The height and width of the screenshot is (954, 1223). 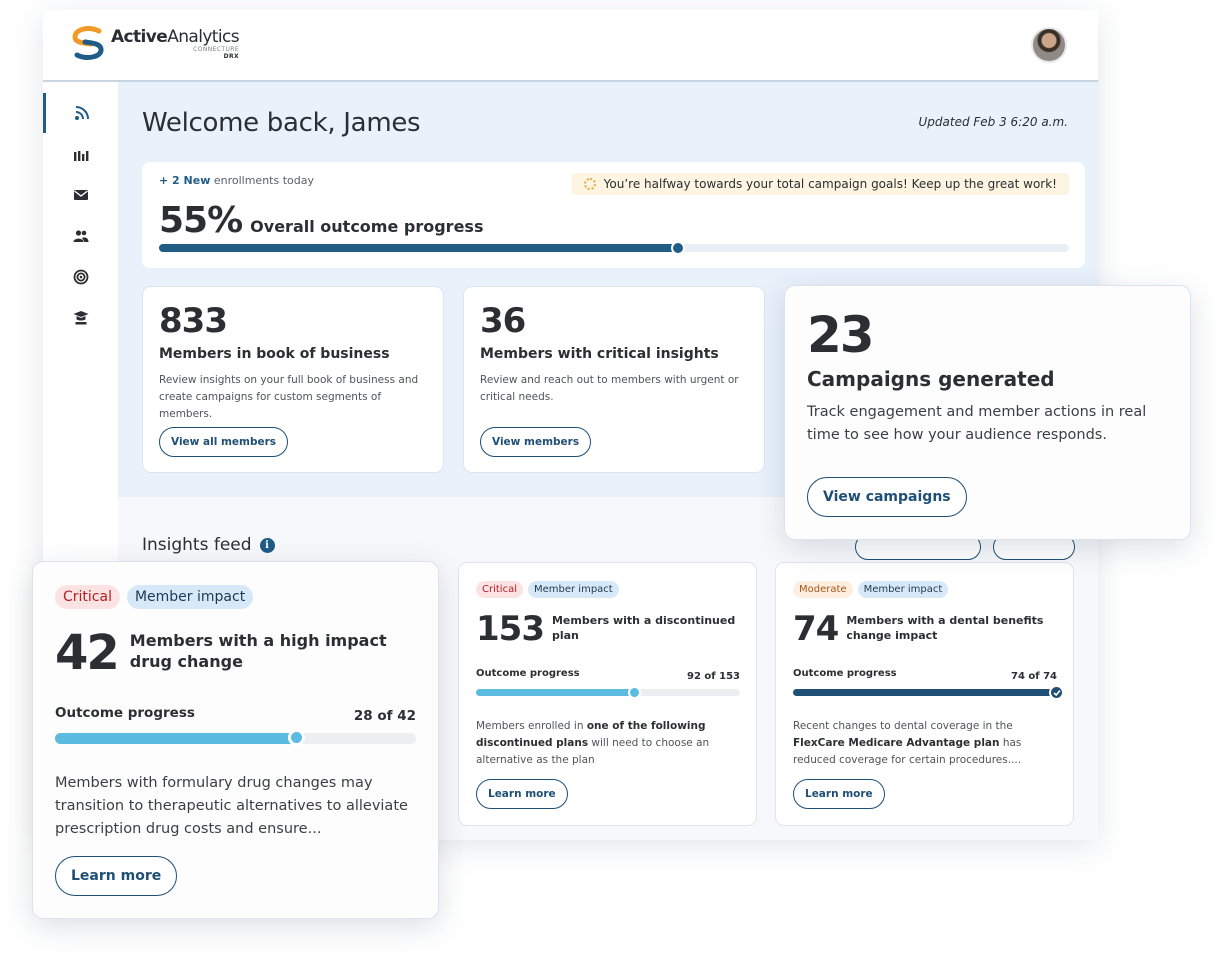 I want to click on logo-subtitle: CONNECTURE, so click(x=216, y=49).